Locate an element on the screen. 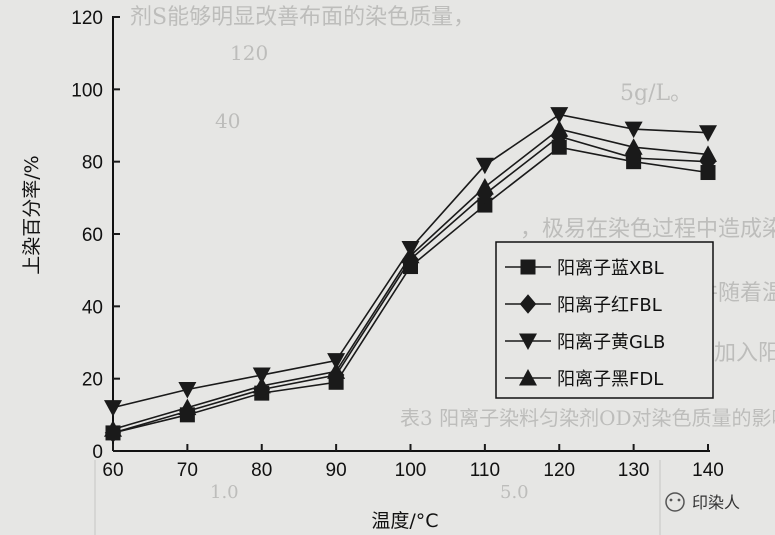 The image size is (775, 535). bleed-number-2: 40 is located at coordinates (227, 121).